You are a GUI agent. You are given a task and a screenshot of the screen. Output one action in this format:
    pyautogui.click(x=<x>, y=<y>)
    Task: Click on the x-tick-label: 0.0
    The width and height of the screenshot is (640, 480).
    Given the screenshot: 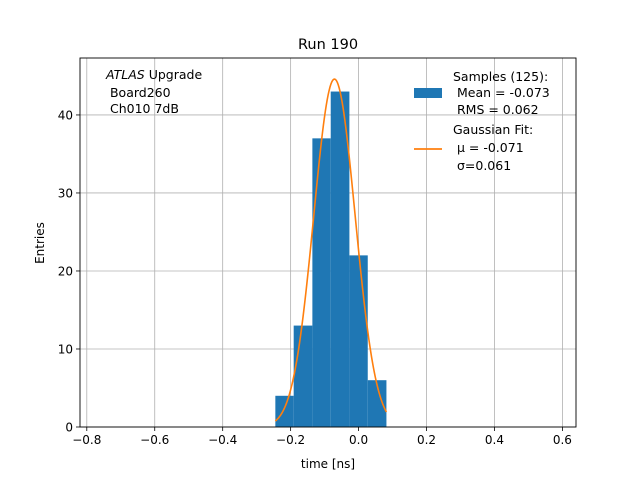 What is the action you would take?
    pyautogui.click(x=358, y=440)
    